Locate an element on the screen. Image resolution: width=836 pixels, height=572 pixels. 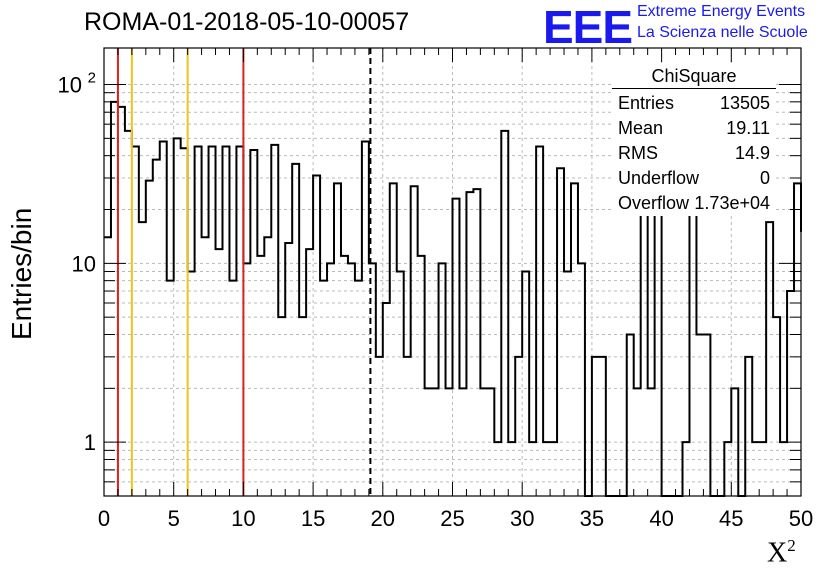
x-tick-label: 20 is located at coordinates (383, 518).